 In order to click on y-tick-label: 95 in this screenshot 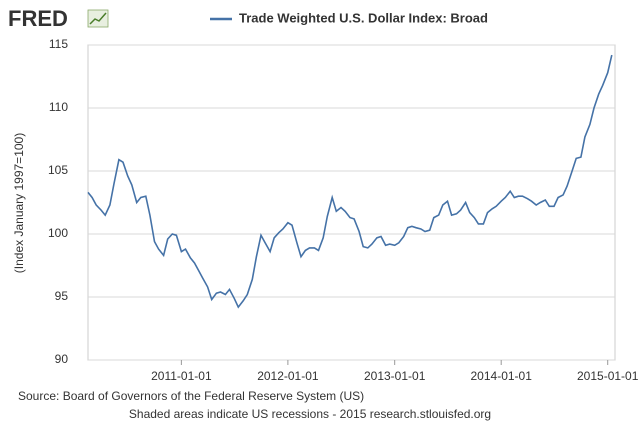, I will do `click(62, 296)`.